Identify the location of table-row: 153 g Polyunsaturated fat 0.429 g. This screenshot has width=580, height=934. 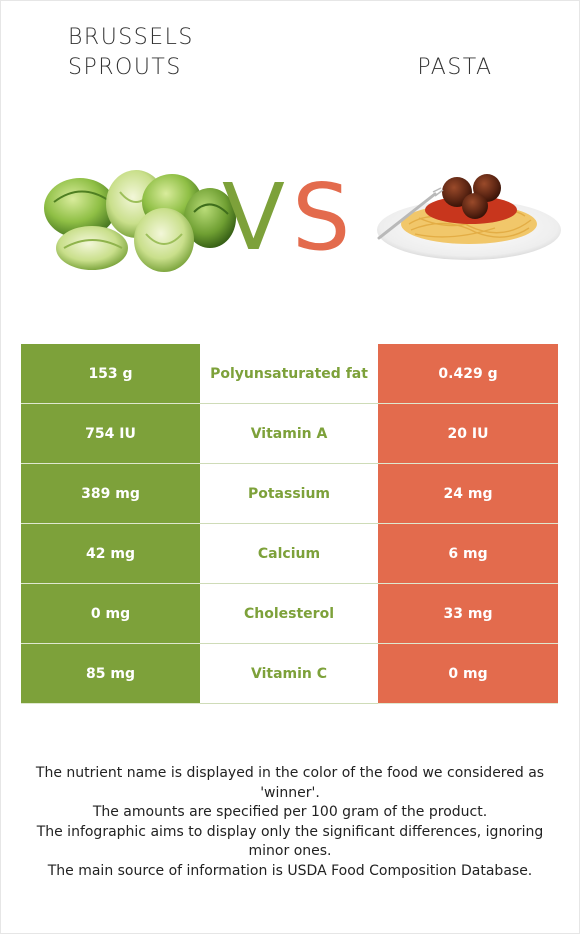
(289, 374).